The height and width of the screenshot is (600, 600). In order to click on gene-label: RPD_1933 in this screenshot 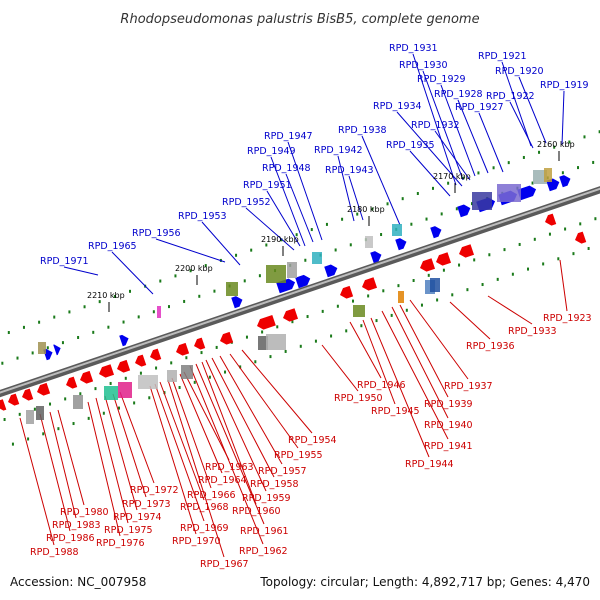, I will do `click(532, 331)`.